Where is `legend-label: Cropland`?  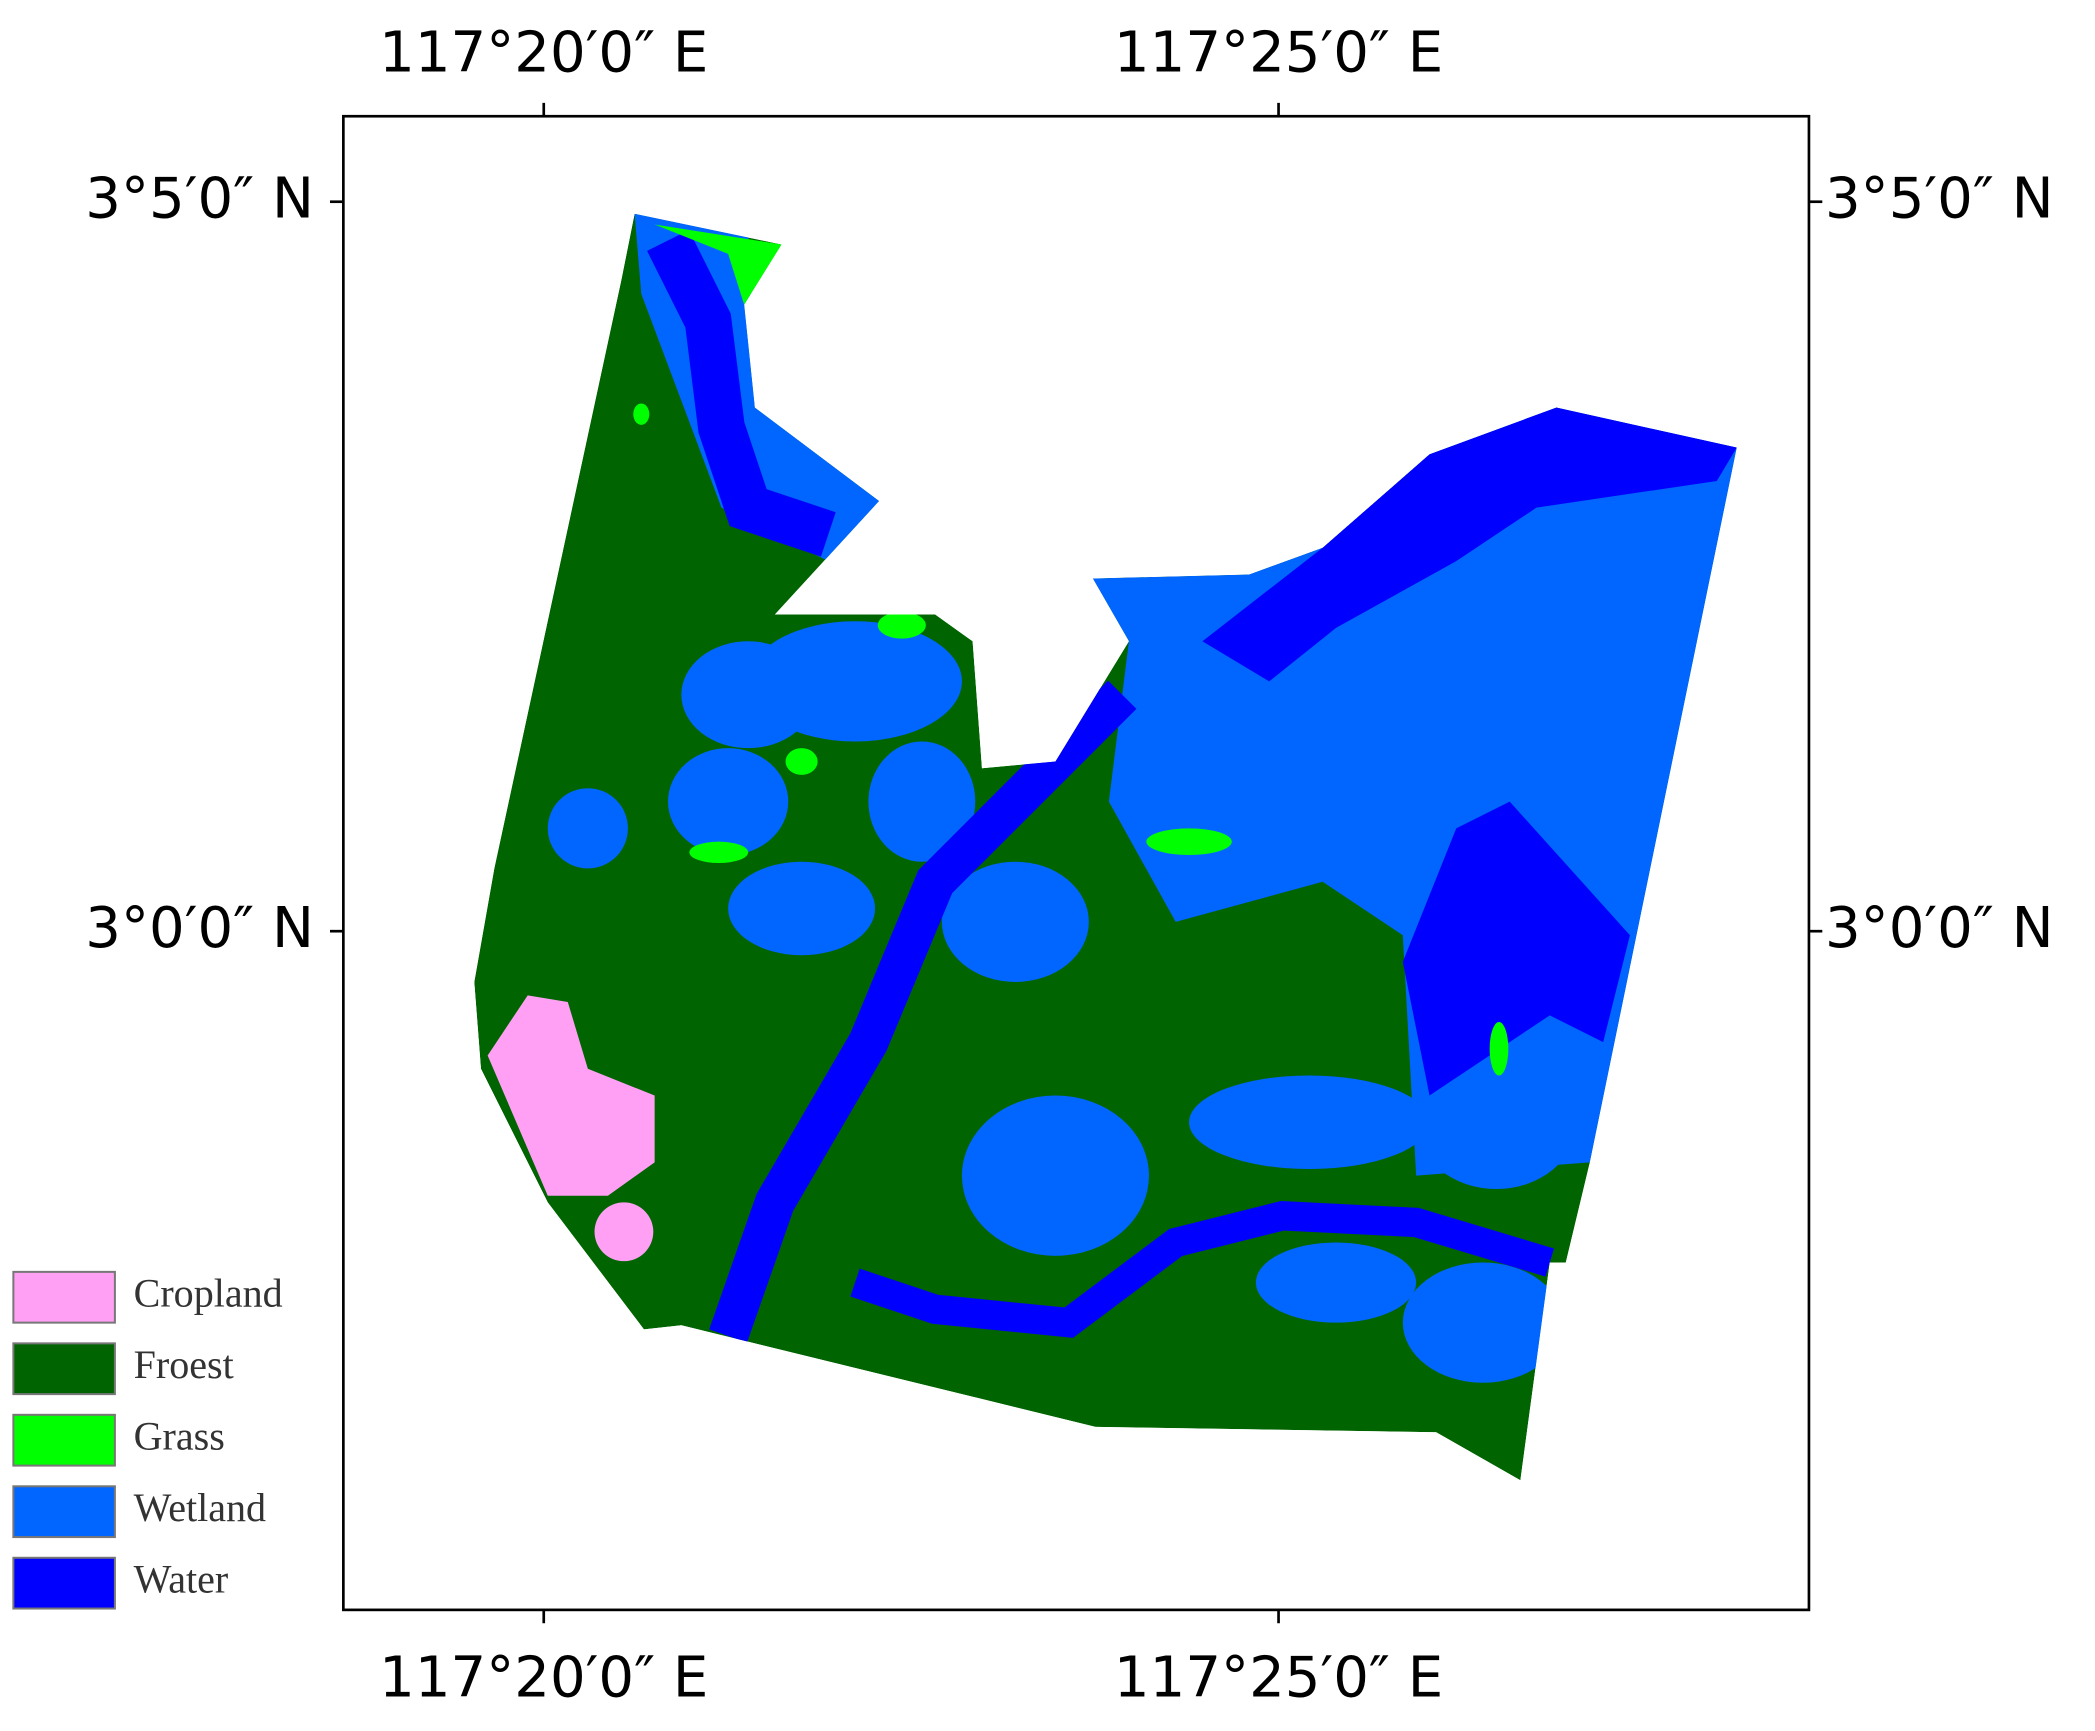 legend-label: Cropland is located at coordinates (208, 1292).